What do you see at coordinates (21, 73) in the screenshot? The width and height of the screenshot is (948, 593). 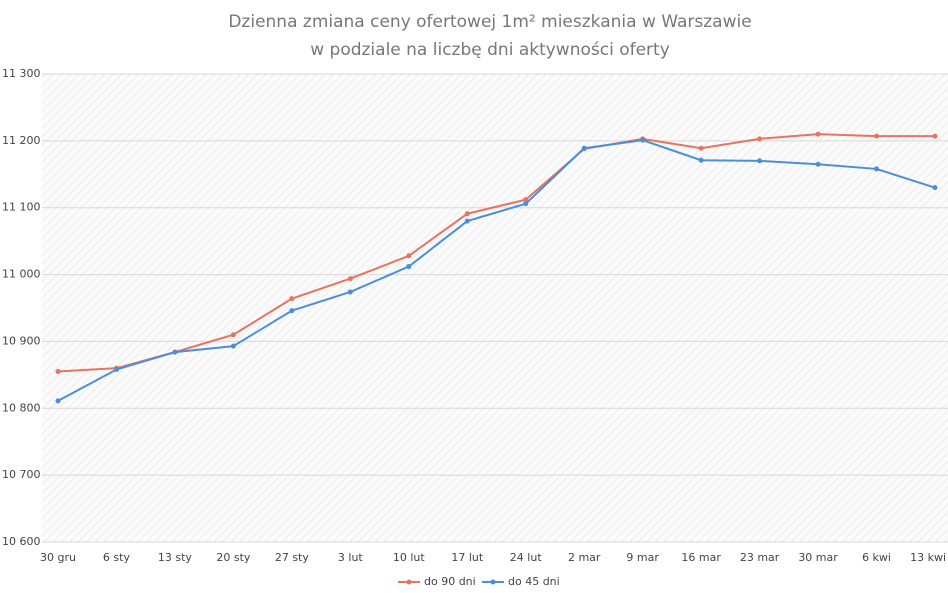 I see `y-tick-label: 11 300` at bounding box center [21, 73].